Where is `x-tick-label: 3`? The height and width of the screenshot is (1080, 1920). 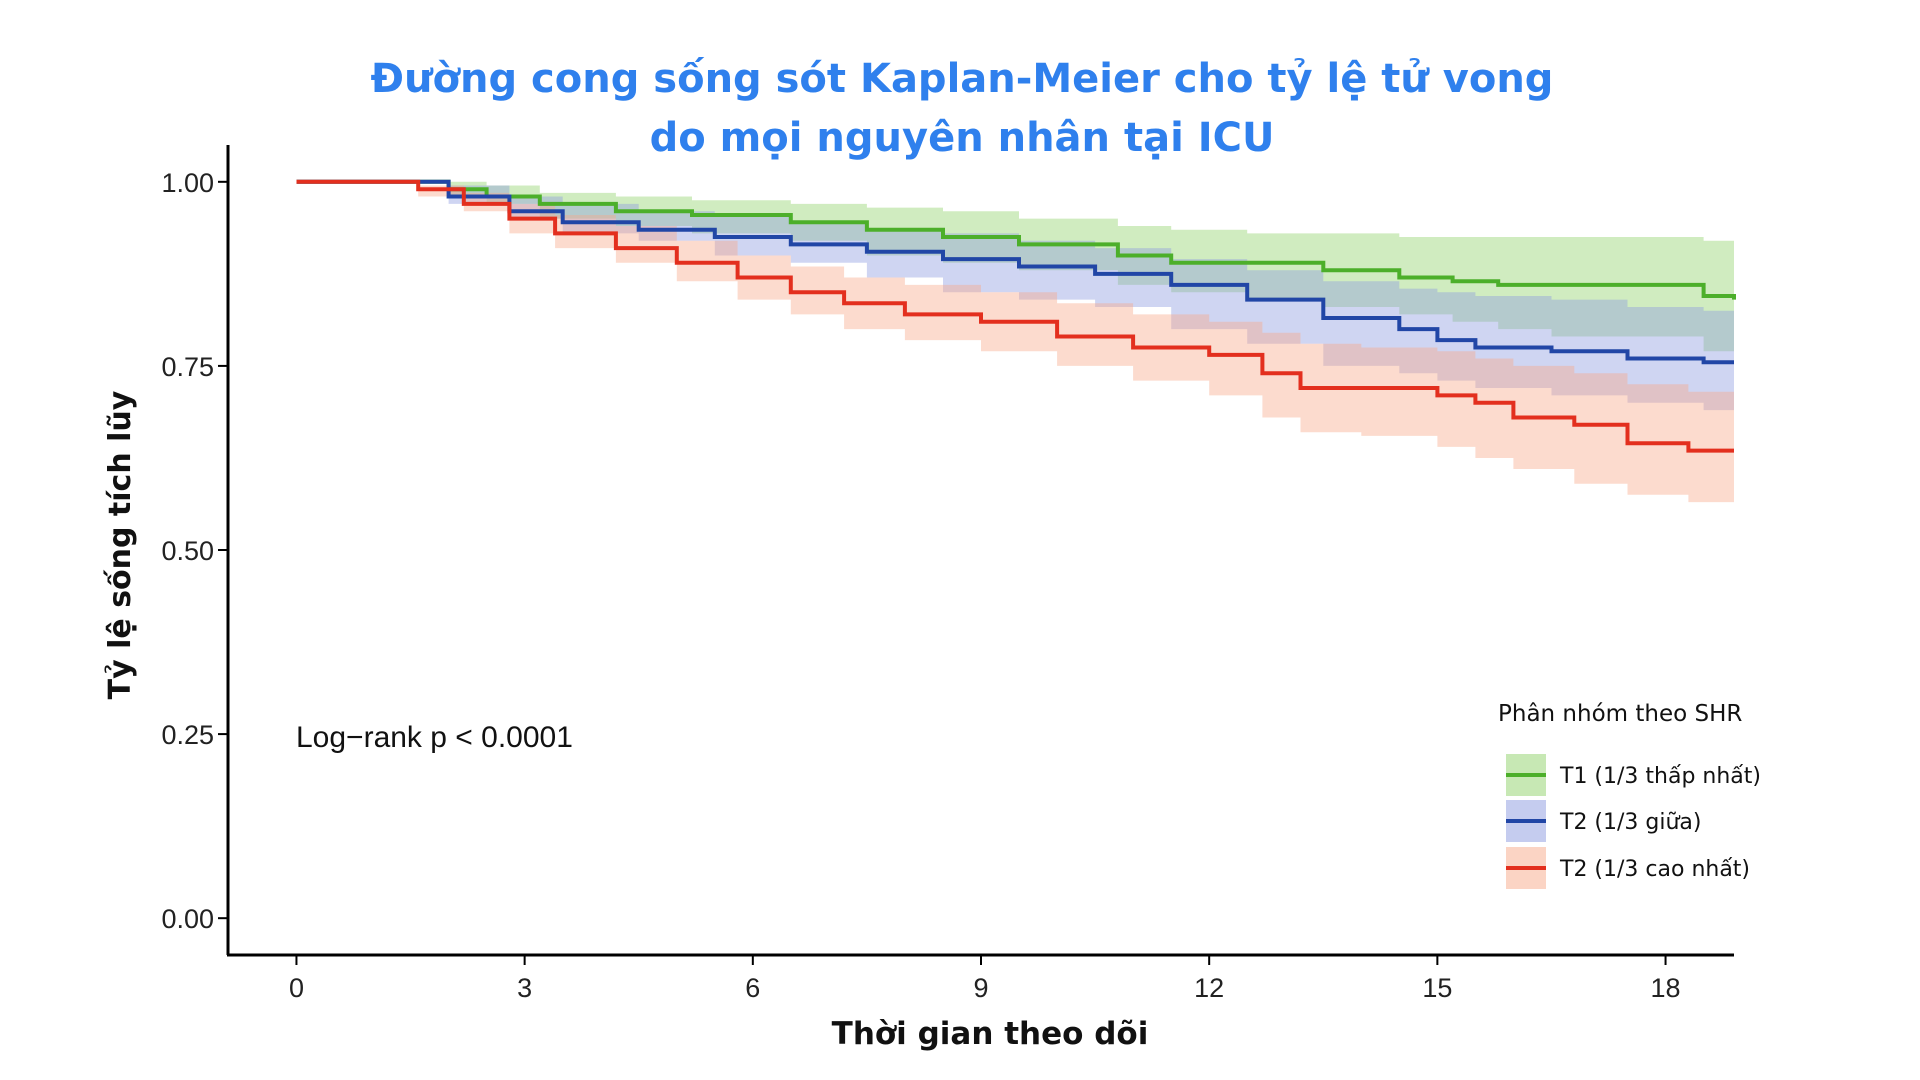
x-tick-label: 3 is located at coordinates (524, 988).